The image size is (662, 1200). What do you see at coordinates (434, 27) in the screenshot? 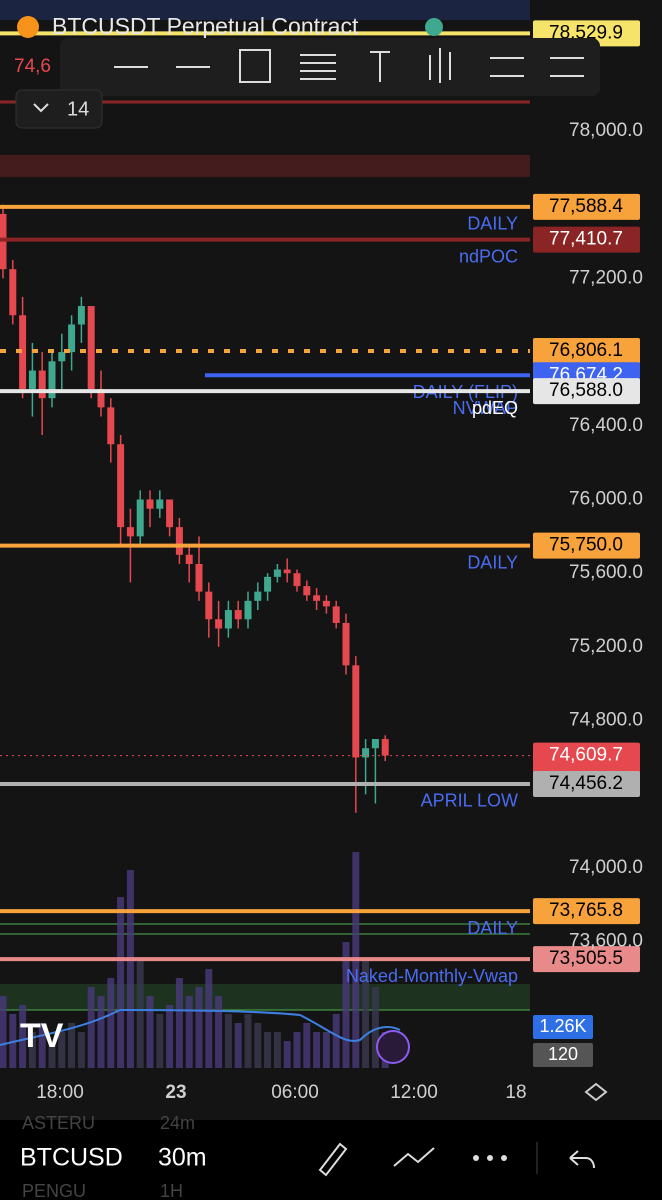
I see `status-dot` at bounding box center [434, 27].